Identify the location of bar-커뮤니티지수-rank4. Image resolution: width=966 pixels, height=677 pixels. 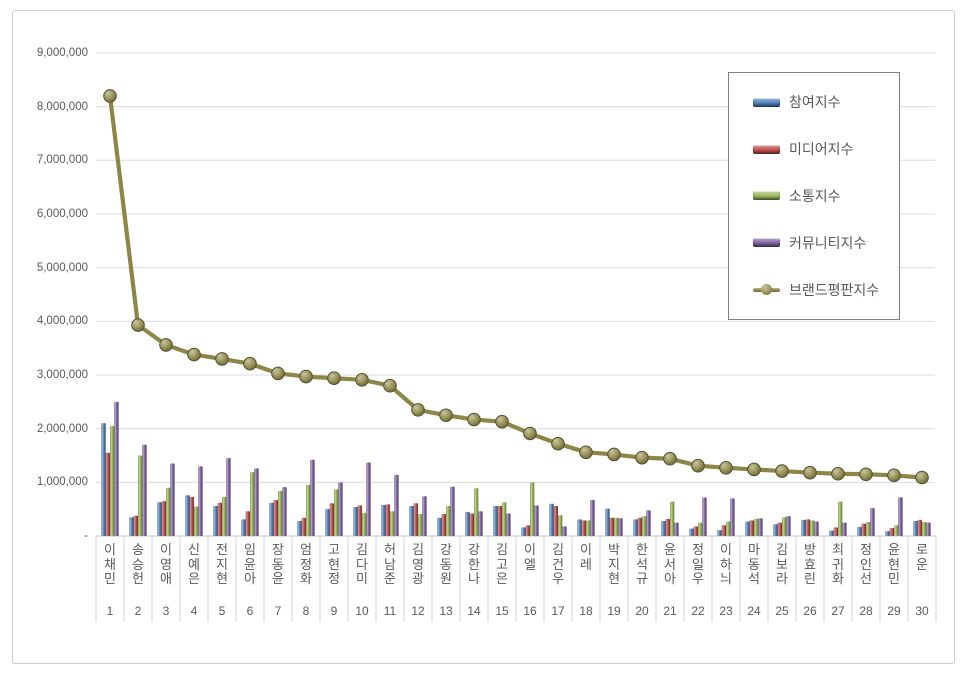
(200, 501).